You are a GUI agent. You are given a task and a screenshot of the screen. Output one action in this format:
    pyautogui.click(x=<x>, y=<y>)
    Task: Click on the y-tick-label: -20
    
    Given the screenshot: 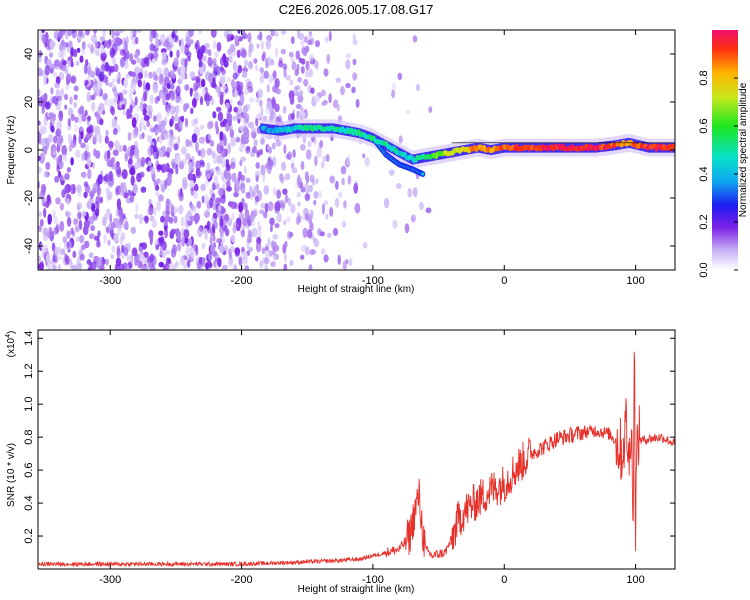 What is the action you would take?
    pyautogui.click(x=29, y=198)
    